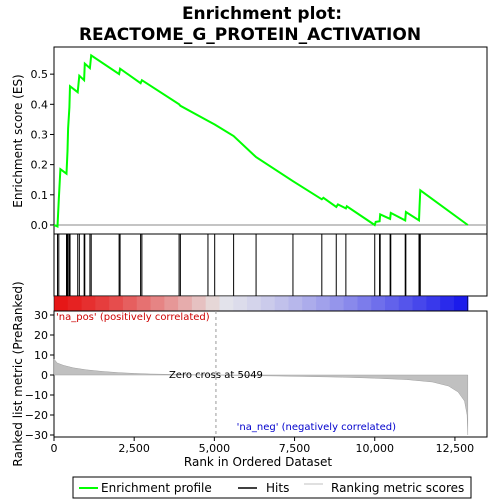 This screenshot has width=500, height=500. I want to click on legend-label-enrichment-profile: Enrichment profile, so click(156, 488).